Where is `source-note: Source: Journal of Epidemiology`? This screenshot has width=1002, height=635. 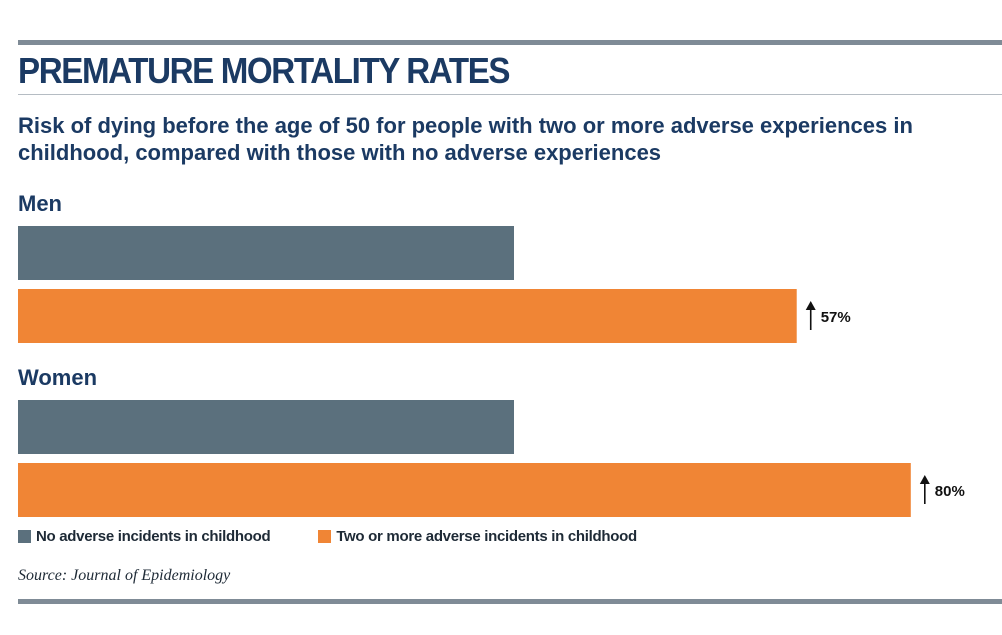 source-note: Source: Journal of Epidemiology is located at coordinates (124, 575).